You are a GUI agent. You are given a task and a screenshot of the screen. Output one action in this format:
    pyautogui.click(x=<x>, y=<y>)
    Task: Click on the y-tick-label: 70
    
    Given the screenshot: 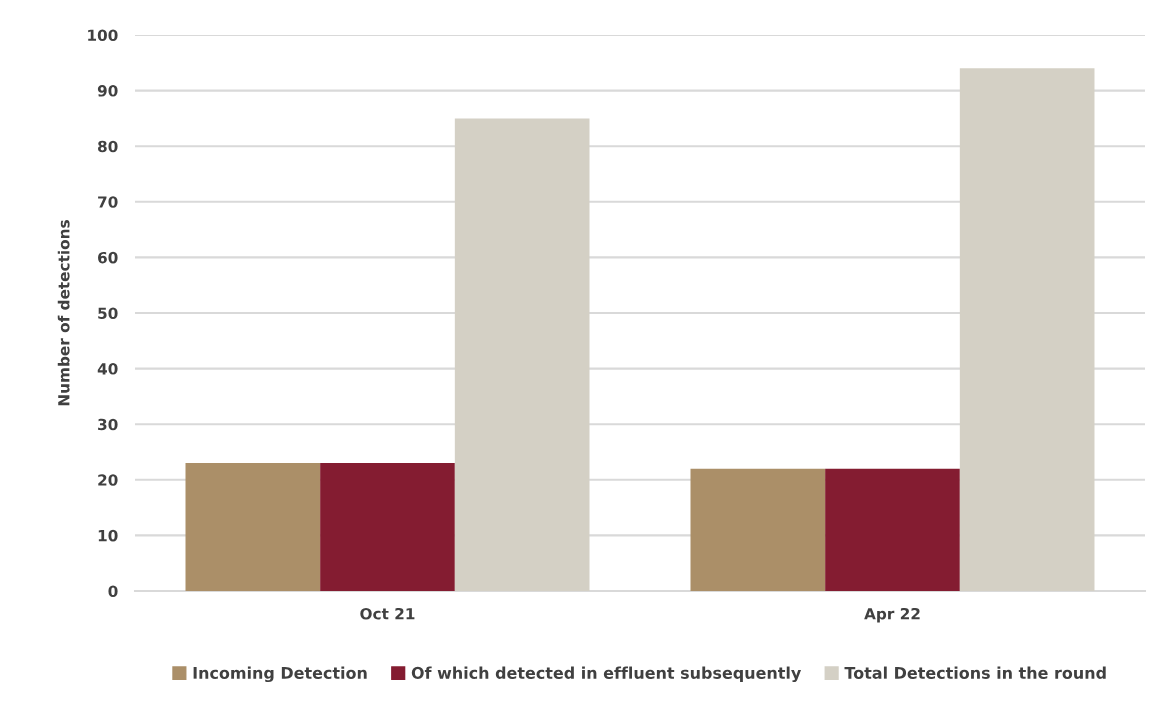 What is the action you would take?
    pyautogui.click(x=108, y=202)
    